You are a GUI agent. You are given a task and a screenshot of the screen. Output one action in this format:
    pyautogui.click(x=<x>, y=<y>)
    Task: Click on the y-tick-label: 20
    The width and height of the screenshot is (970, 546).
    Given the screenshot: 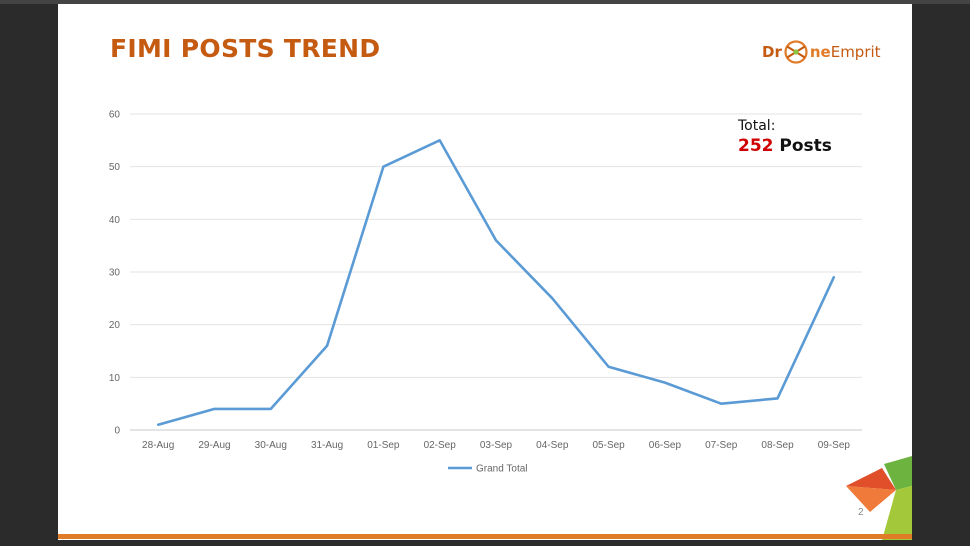 What is the action you would take?
    pyautogui.click(x=115, y=325)
    